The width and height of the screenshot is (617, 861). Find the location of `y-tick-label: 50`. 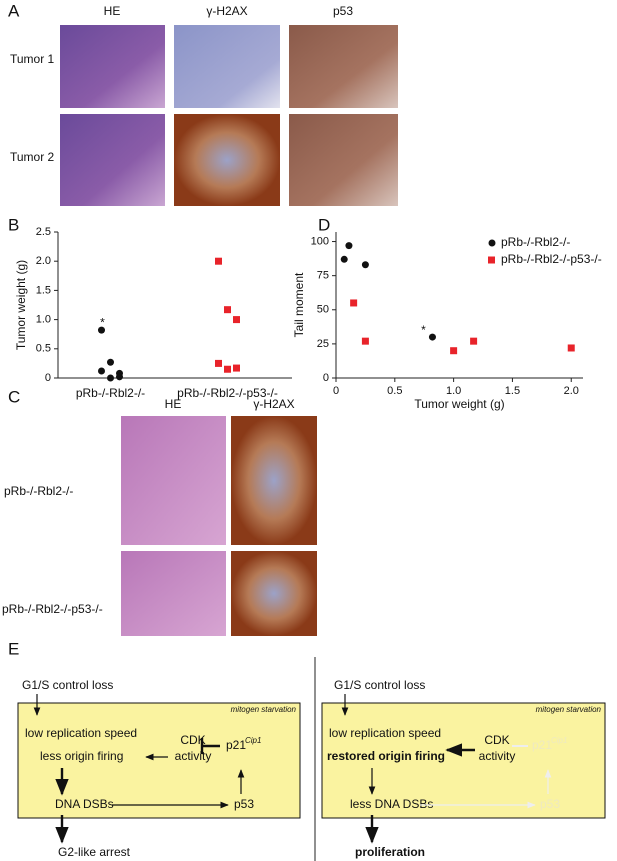

y-tick-label: 50 is located at coordinates (323, 310).